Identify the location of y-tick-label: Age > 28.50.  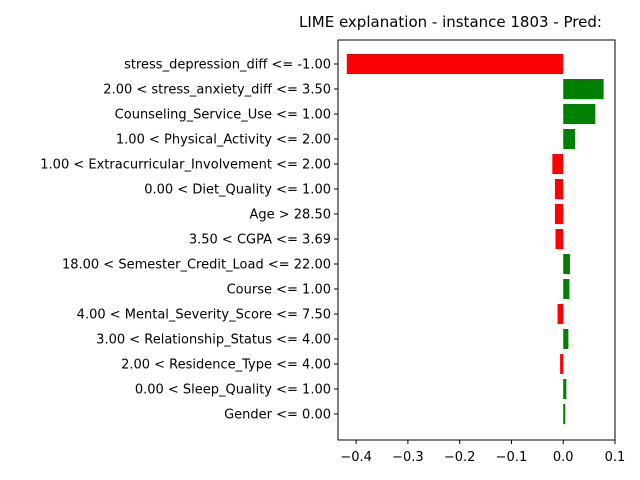
(290, 215).